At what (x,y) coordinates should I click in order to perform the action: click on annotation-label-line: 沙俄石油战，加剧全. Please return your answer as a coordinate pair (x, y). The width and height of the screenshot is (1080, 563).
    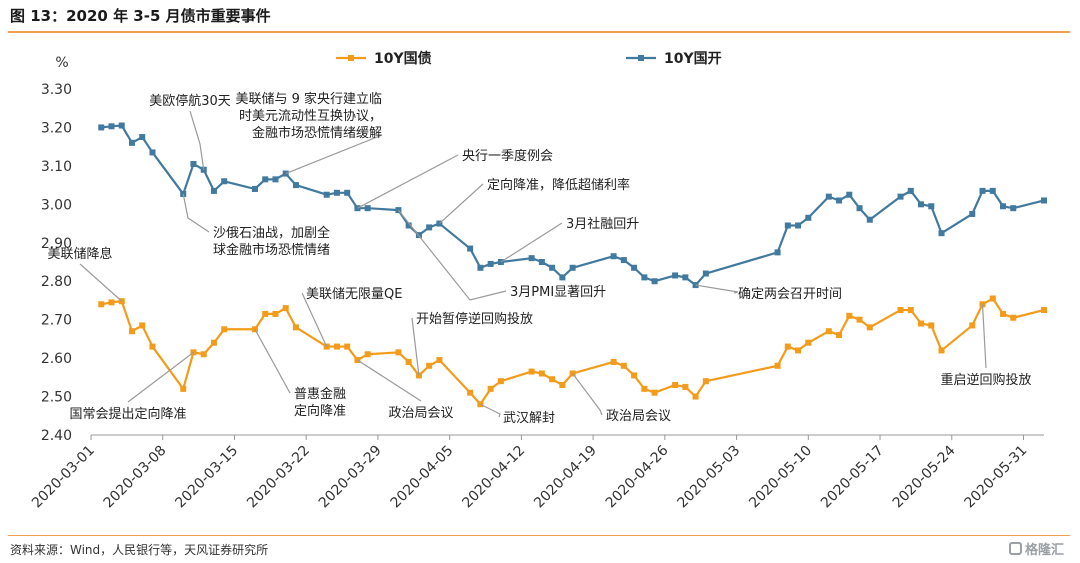
    Looking at the image, I should click on (271, 233).